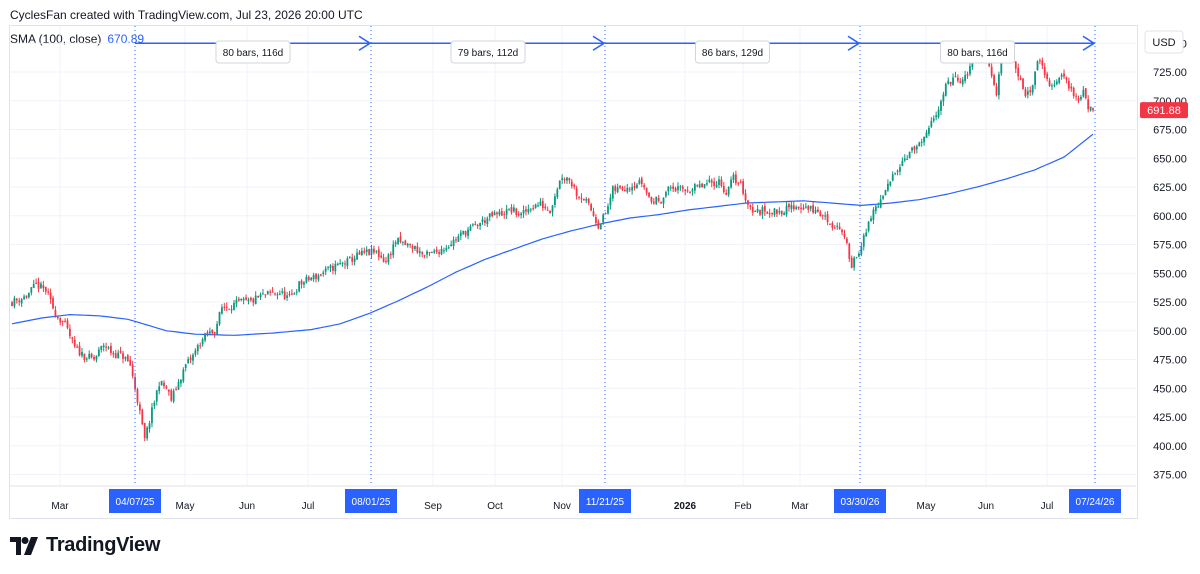 The image size is (1200, 574). Describe the element at coordinates (1170, 73) in the screenshot. I see `price-tick: 725.00` at that location.